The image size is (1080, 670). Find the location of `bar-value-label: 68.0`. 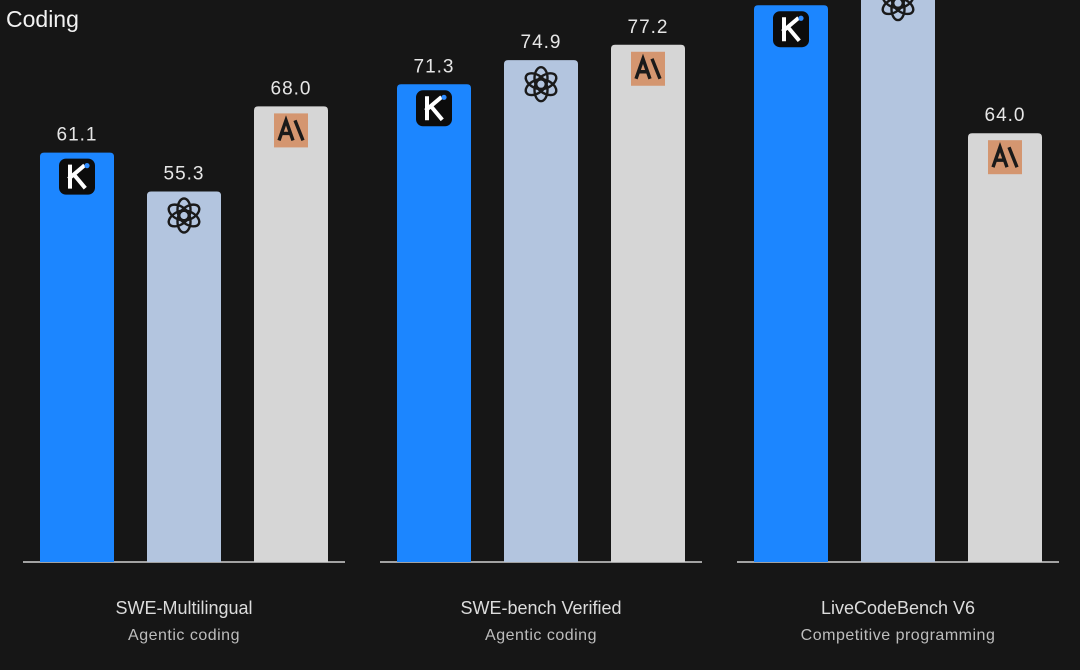

bar-value-label: 68.0 is located at coordinates (291, 88).